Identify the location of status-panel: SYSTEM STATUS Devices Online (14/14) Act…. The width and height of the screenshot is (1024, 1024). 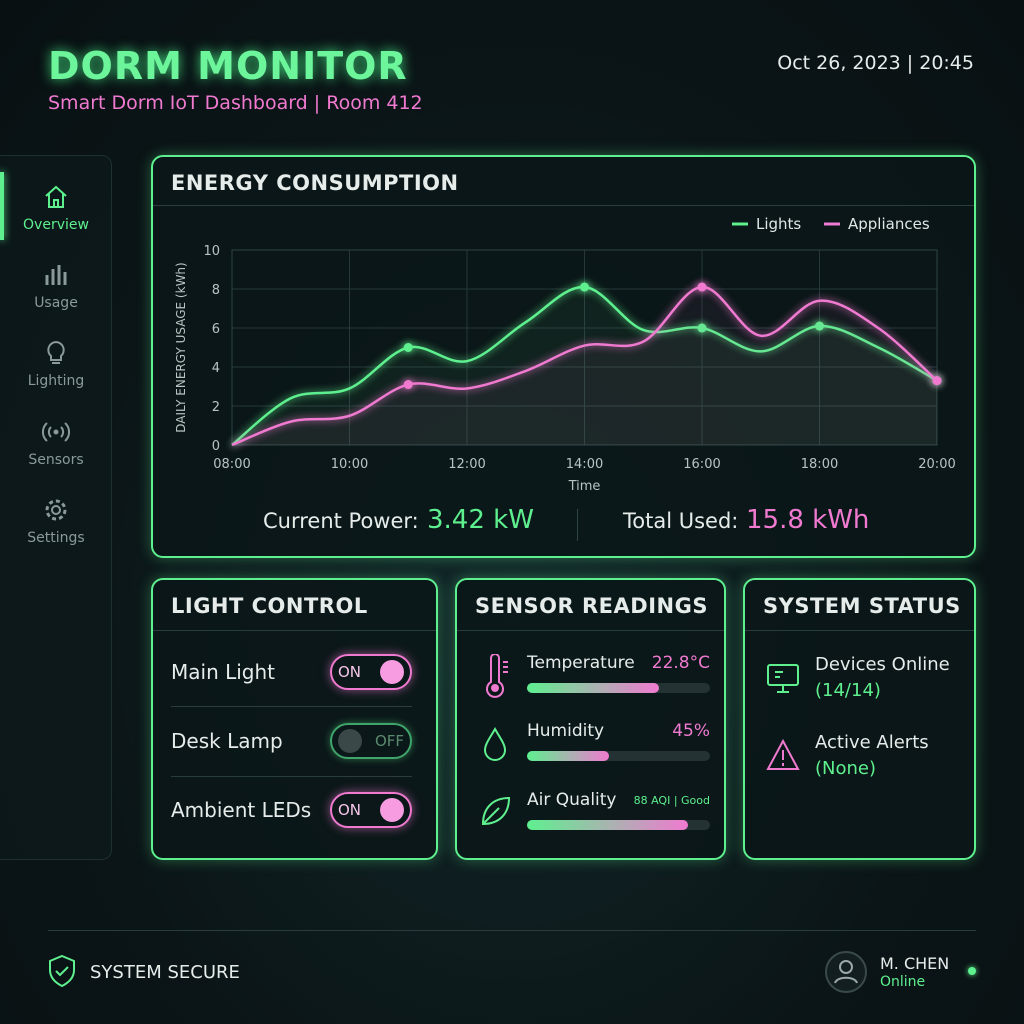
(859, 719).